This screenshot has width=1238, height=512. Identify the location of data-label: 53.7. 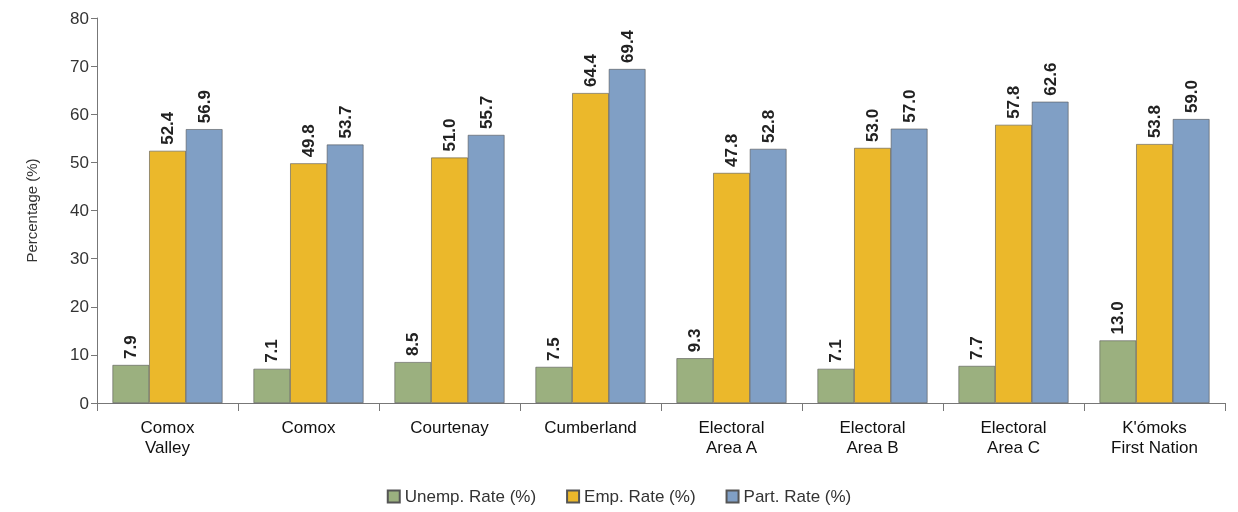
(345, 122).